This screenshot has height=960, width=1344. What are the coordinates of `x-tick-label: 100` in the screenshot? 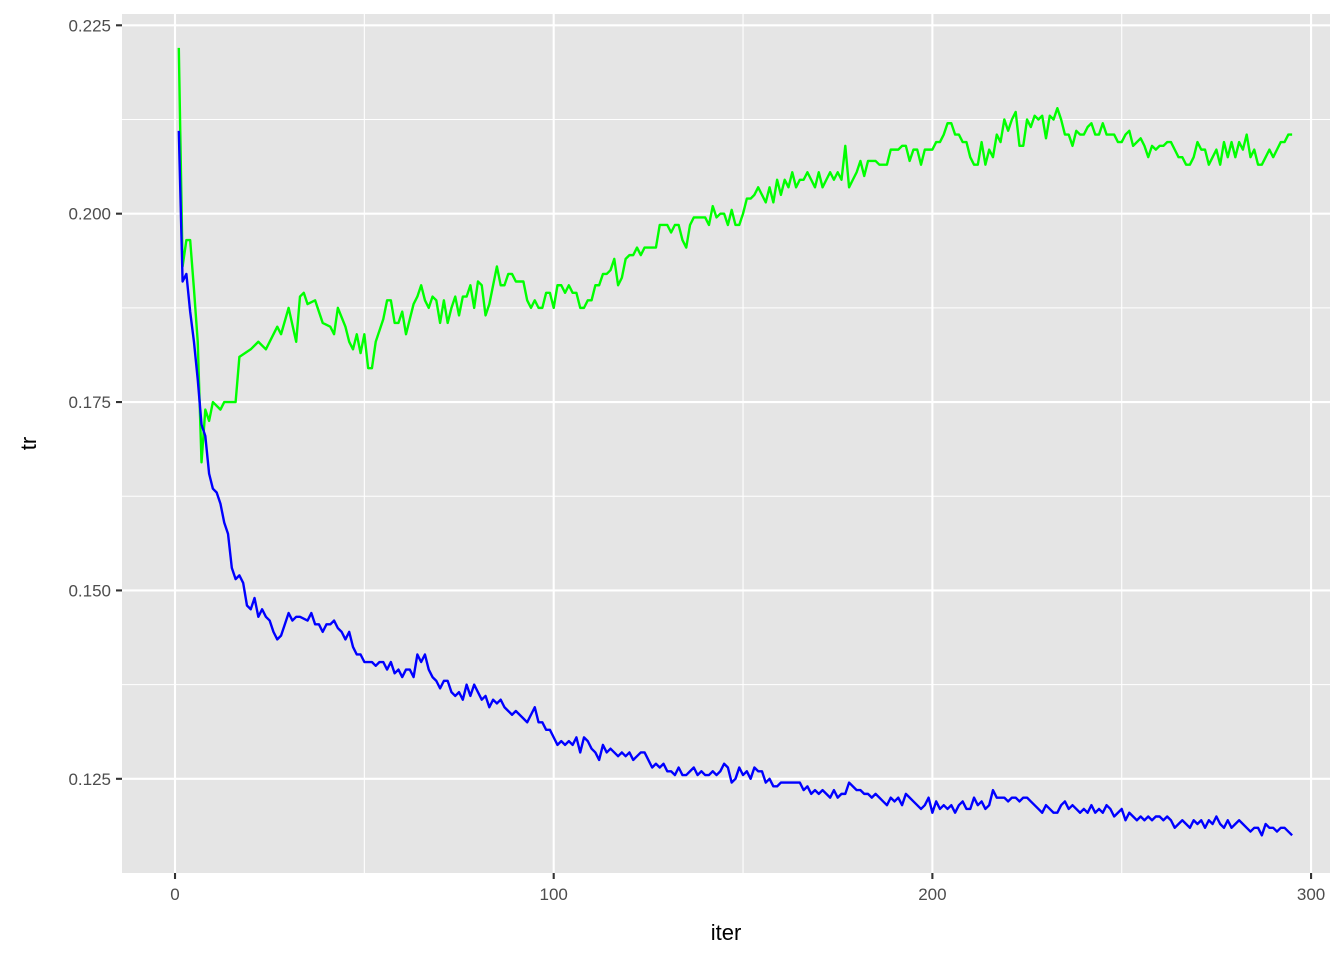 It's located at (554, 894).